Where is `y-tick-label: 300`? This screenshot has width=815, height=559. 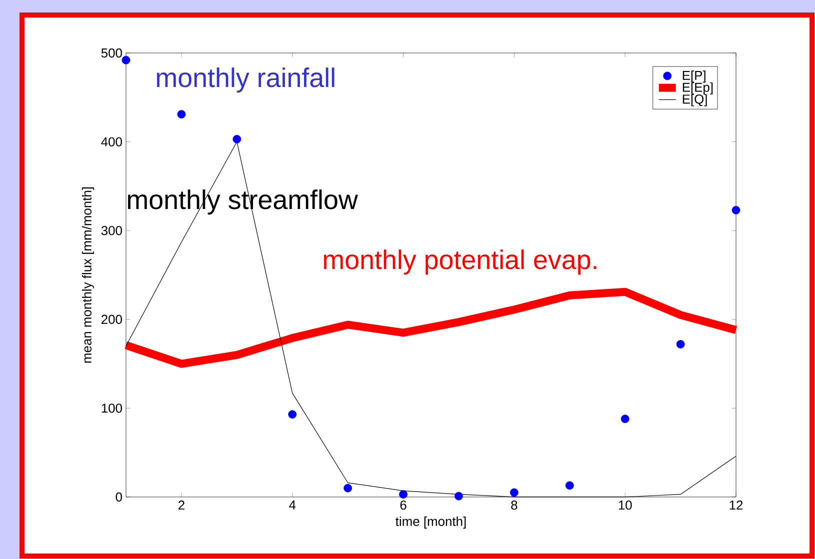 y-tick-label: 300 is located at coordinates (111, 231).